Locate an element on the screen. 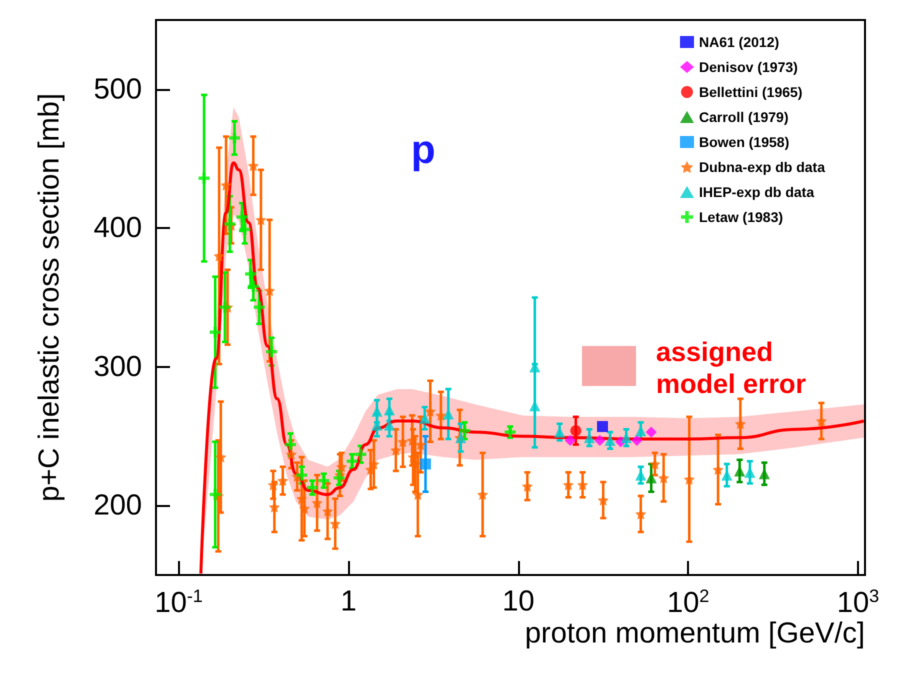 This screenshot has height=676, width=898. annotation: assigned model error is located at coordinates (731, 368).